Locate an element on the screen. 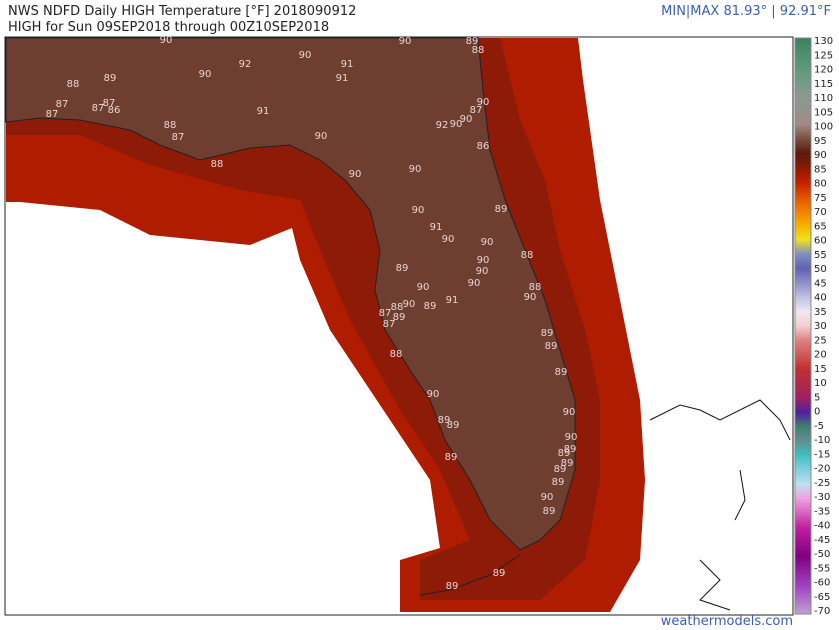 The height and width of the screenshot is (630, 839). credit: weathermodels.com is located at coordinates (726, 621).